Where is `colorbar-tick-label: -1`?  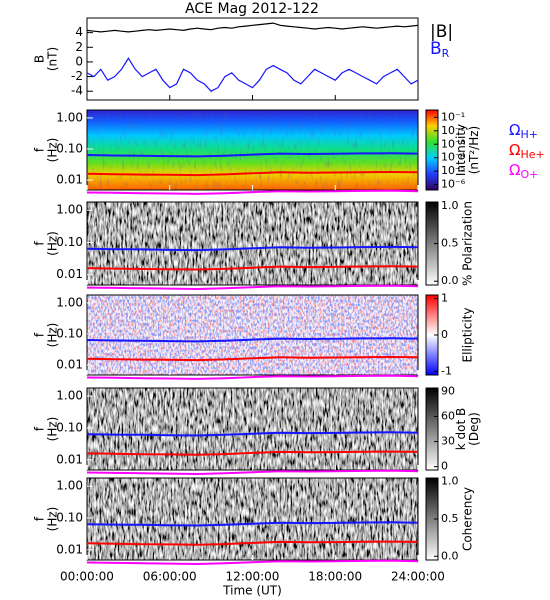
colorbar-tick-label: -1 is located at coordinates (446, 370).